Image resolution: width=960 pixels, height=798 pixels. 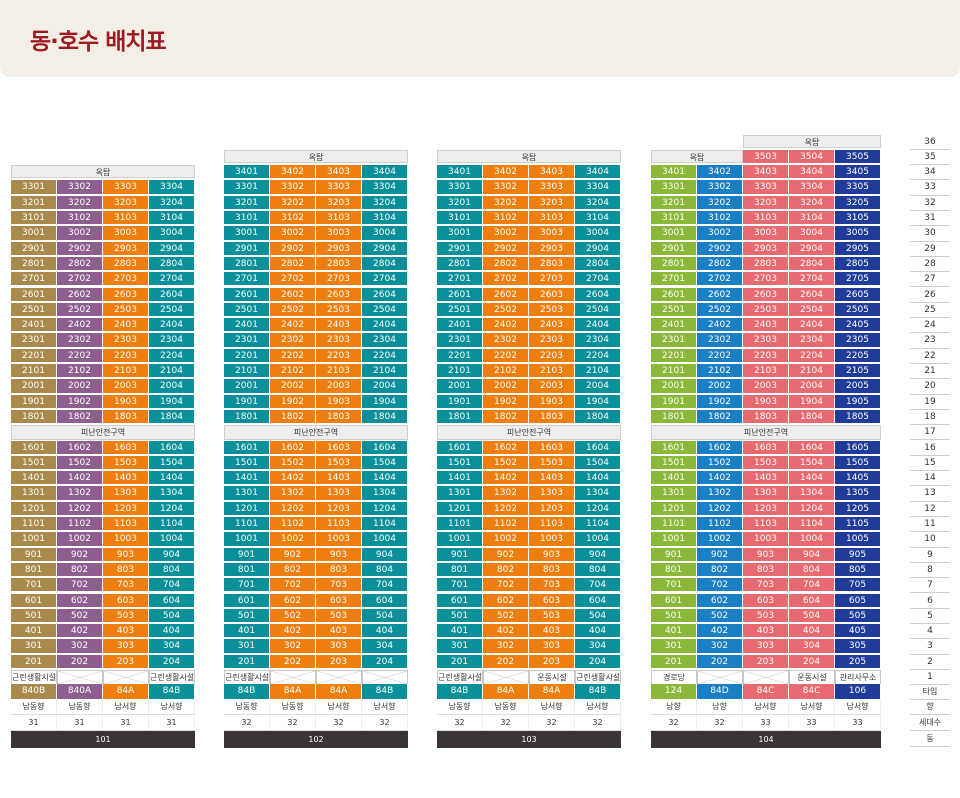 I want to click on unit-cell: 2704, so click(x=598, y=279).